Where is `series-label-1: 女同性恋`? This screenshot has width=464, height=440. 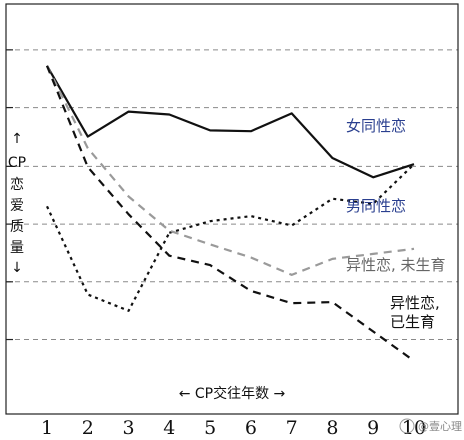 series-label-1: 女同性恋 is located at coordinates (376, 126).